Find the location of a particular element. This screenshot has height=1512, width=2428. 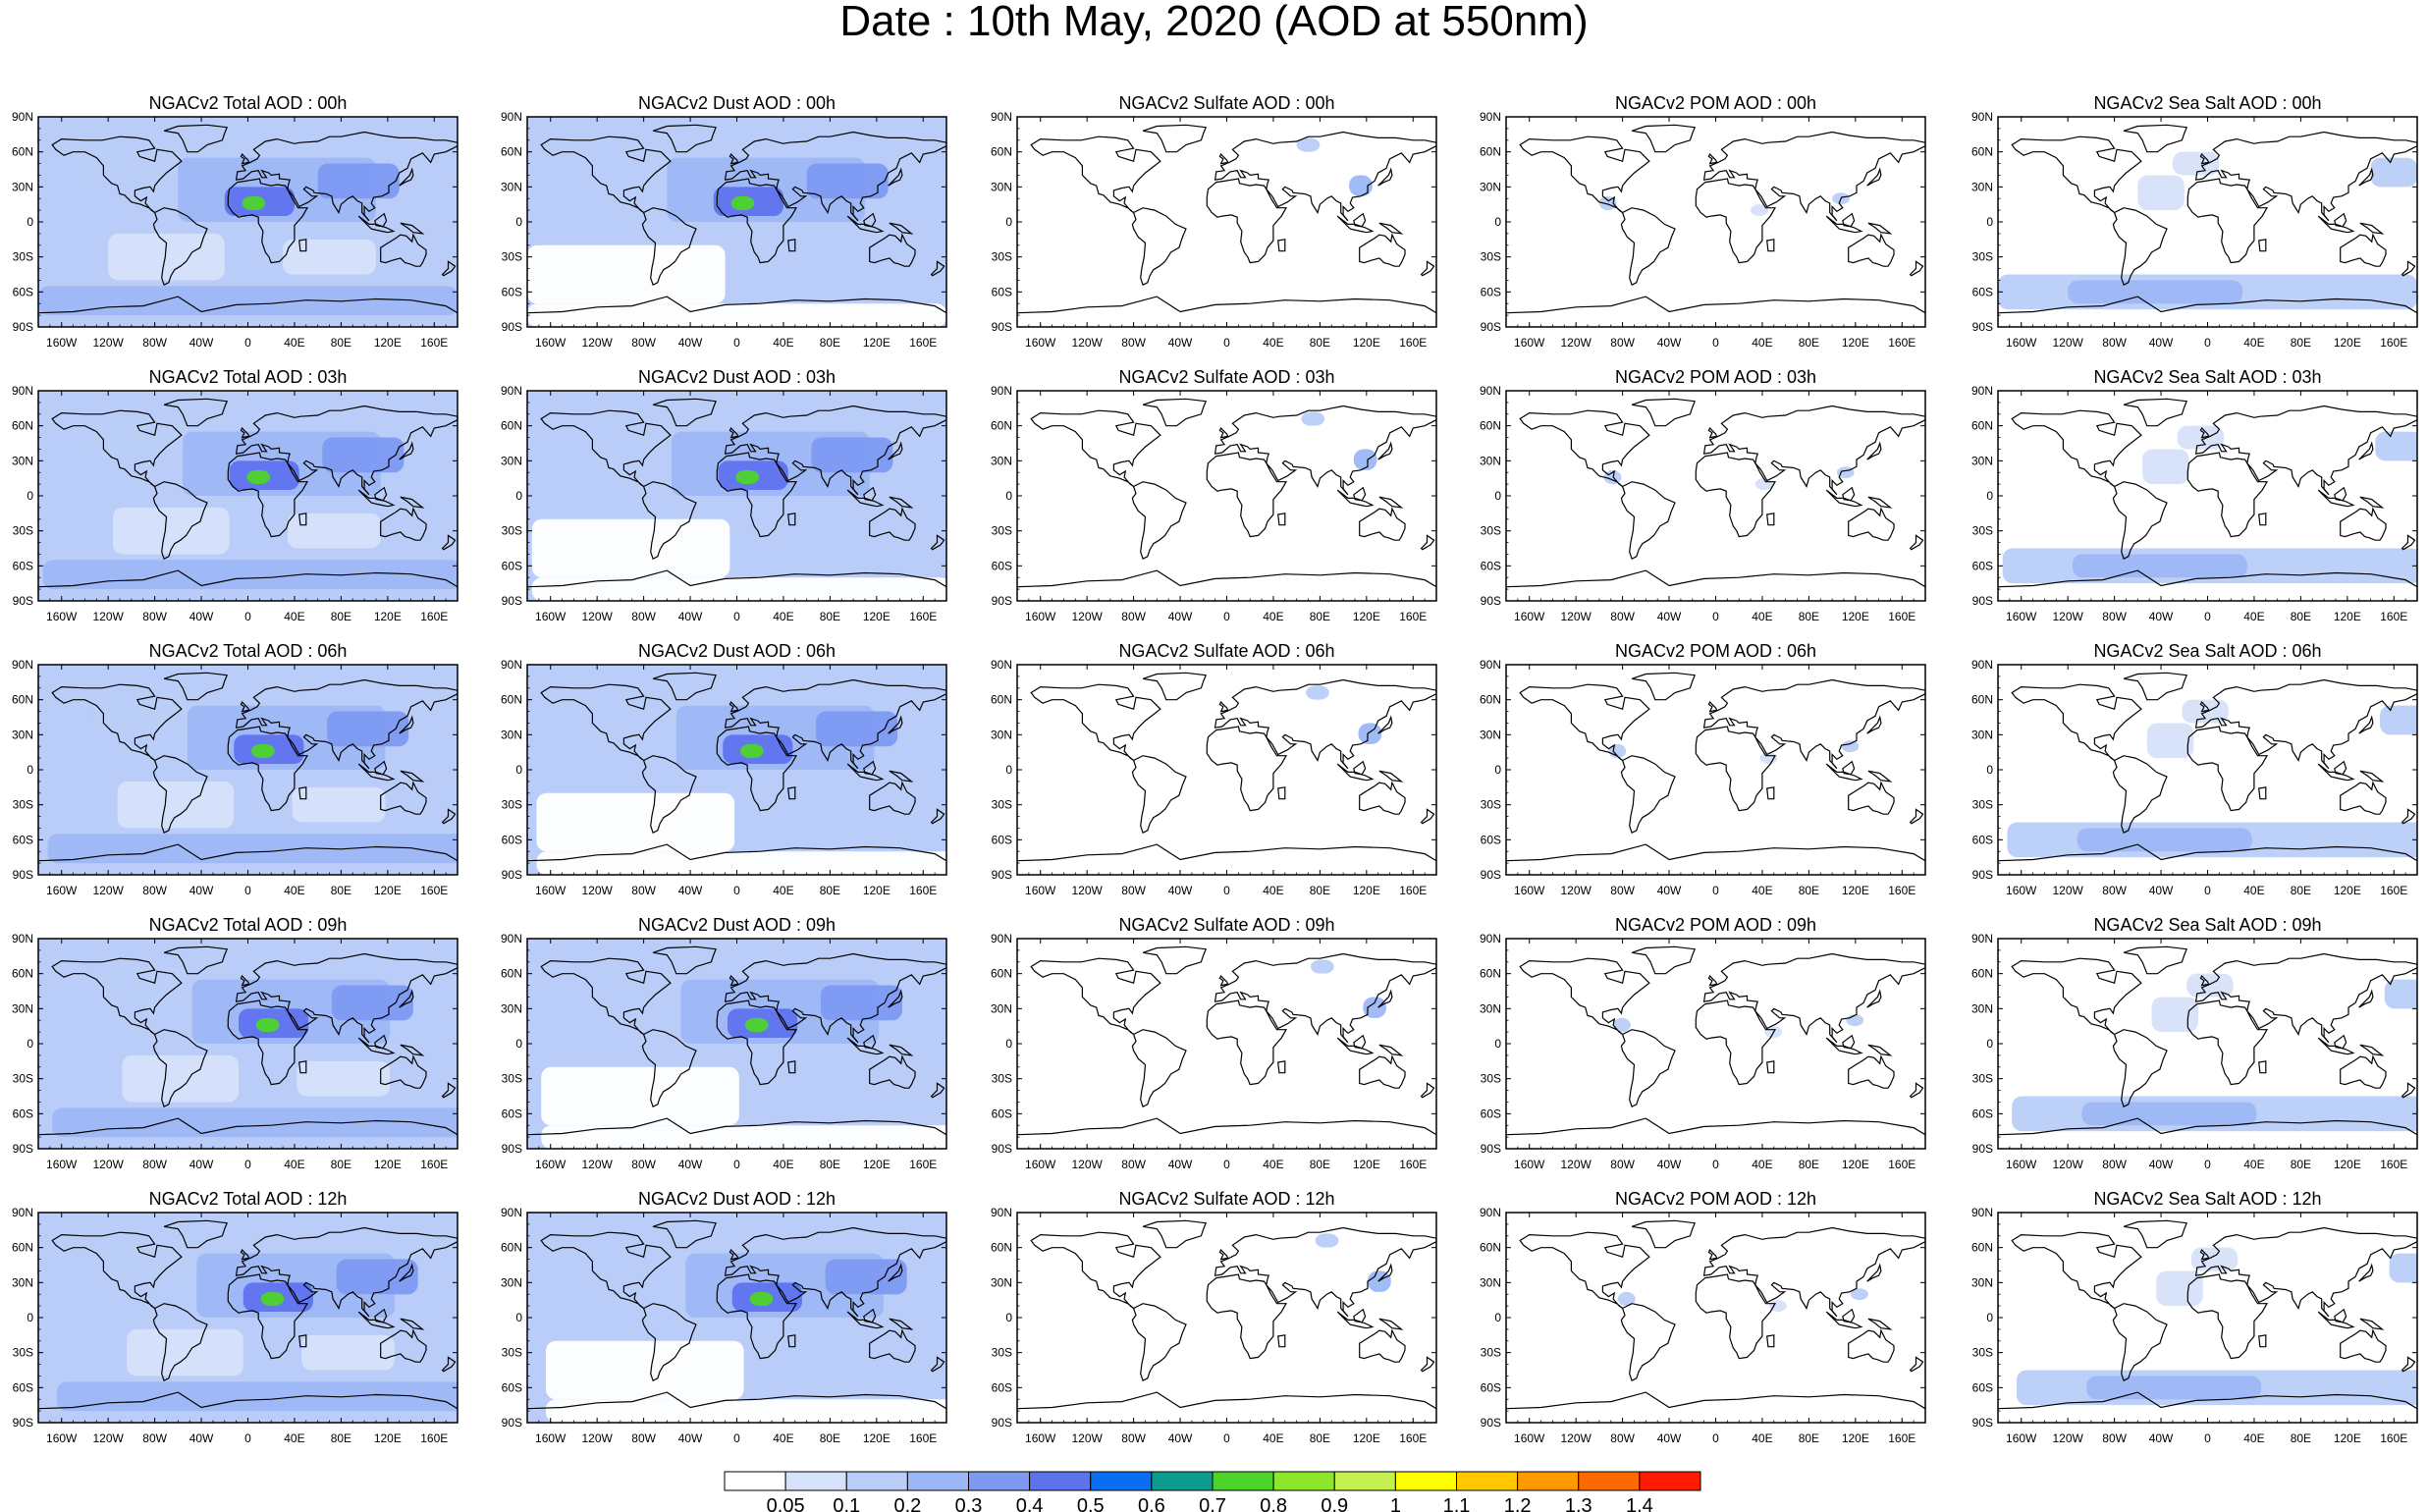

y-tick-label: 0 is located at coordinates (1989, 1044).